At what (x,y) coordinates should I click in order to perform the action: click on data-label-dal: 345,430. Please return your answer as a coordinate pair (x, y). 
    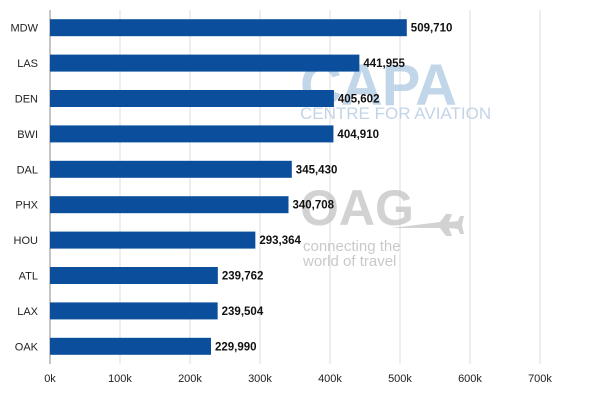
    Looking at the image, I should click on (317, 170).